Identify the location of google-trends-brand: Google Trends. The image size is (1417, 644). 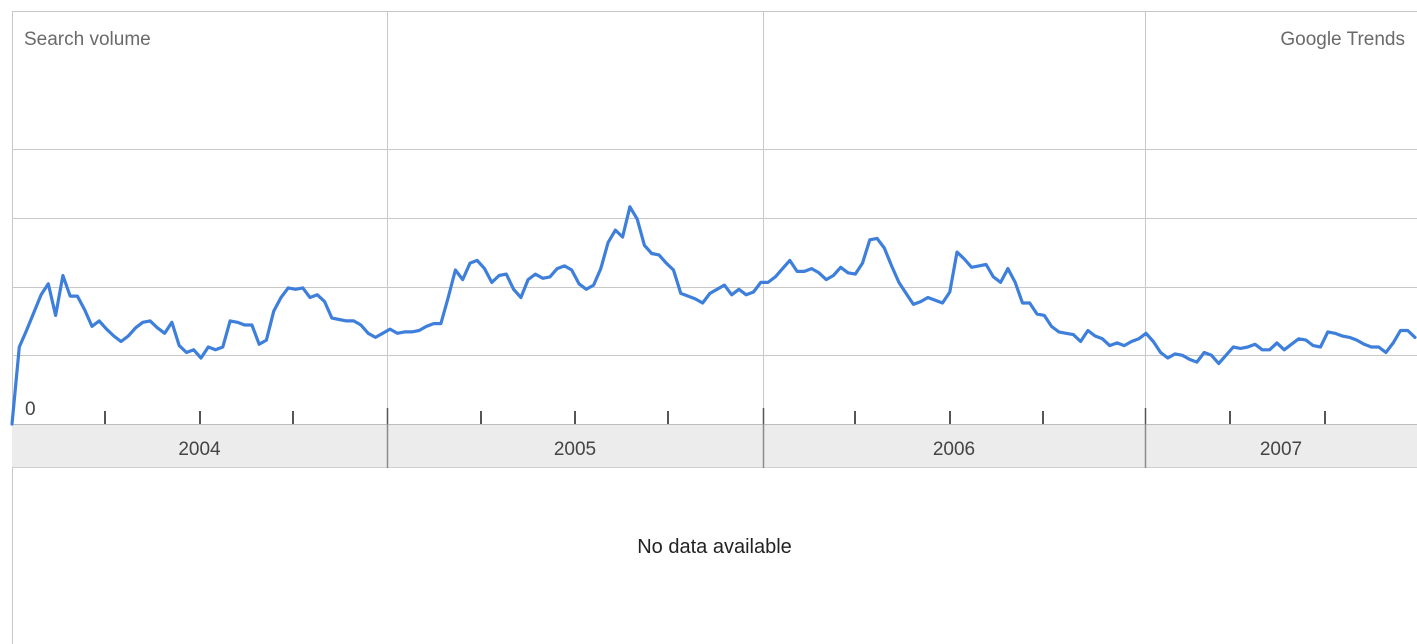
(1342, 39).